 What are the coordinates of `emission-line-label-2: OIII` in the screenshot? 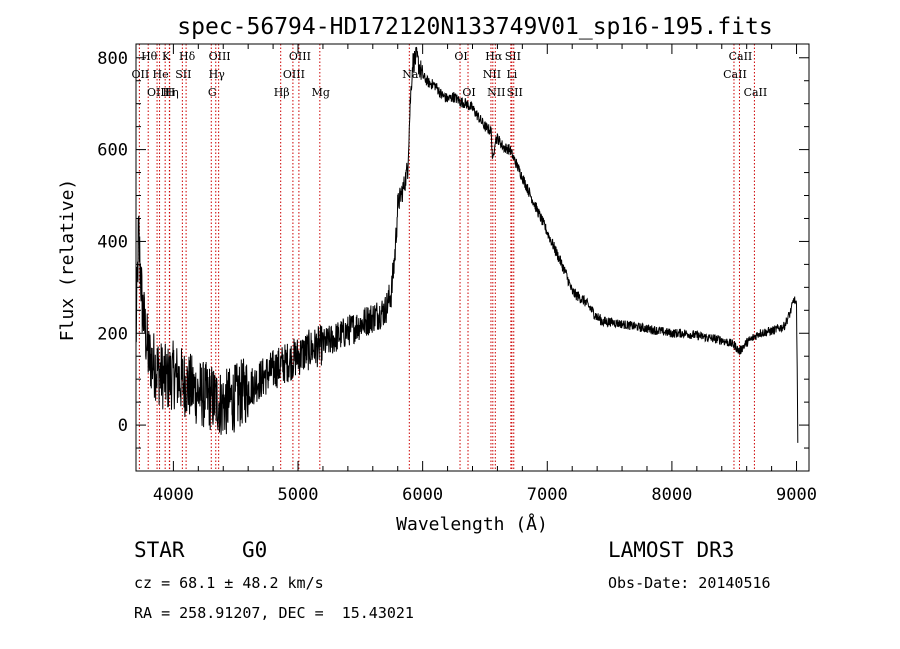 It's located at (158, 92).